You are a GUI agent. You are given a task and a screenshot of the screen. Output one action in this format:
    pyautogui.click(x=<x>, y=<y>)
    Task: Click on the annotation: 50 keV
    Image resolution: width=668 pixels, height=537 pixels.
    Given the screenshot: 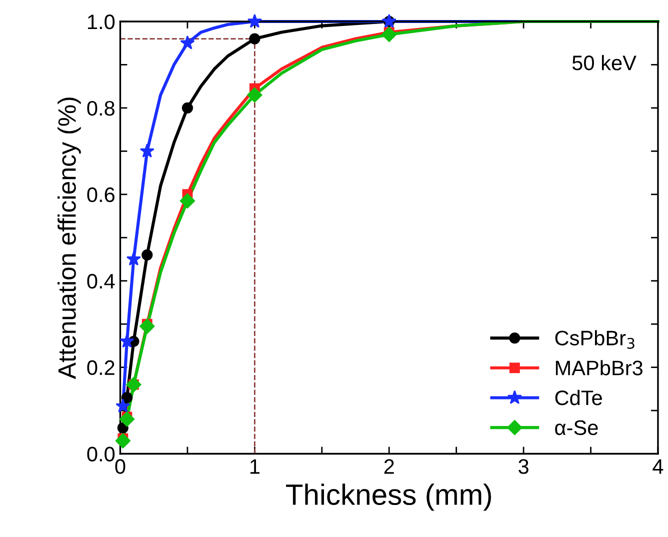 What is the action you would take?
    pyautogui.click(x=604, y=62)
    